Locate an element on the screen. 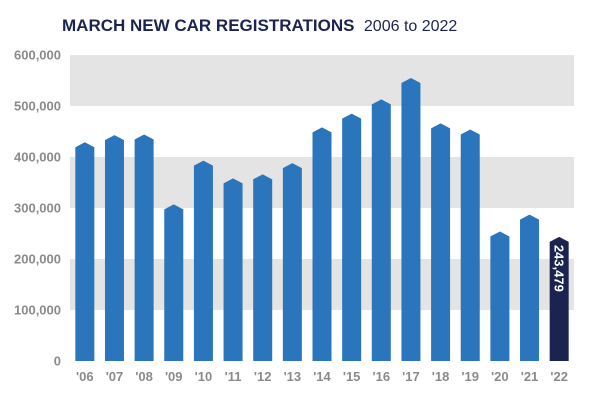 The width and height of the screenshot is (594, 401). x-tick-label: '08 is located at coordinates (144, 376).